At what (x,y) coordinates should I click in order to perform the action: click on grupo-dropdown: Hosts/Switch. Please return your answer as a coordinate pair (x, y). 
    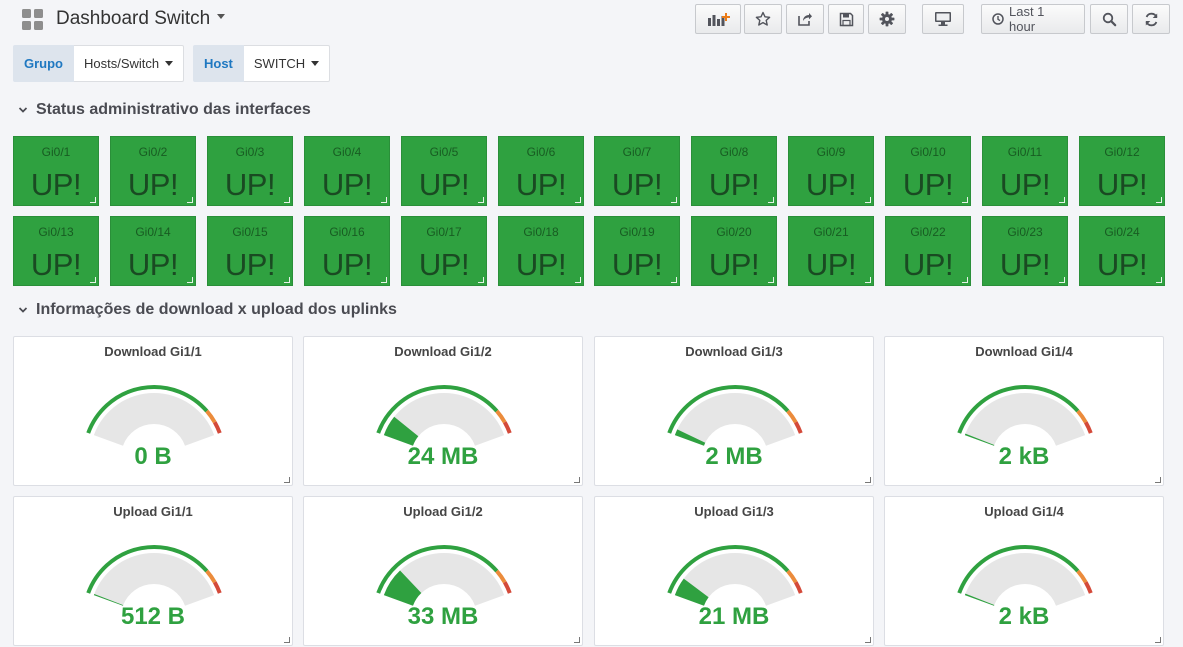
    Looking at the image, I should click on (129, 63).